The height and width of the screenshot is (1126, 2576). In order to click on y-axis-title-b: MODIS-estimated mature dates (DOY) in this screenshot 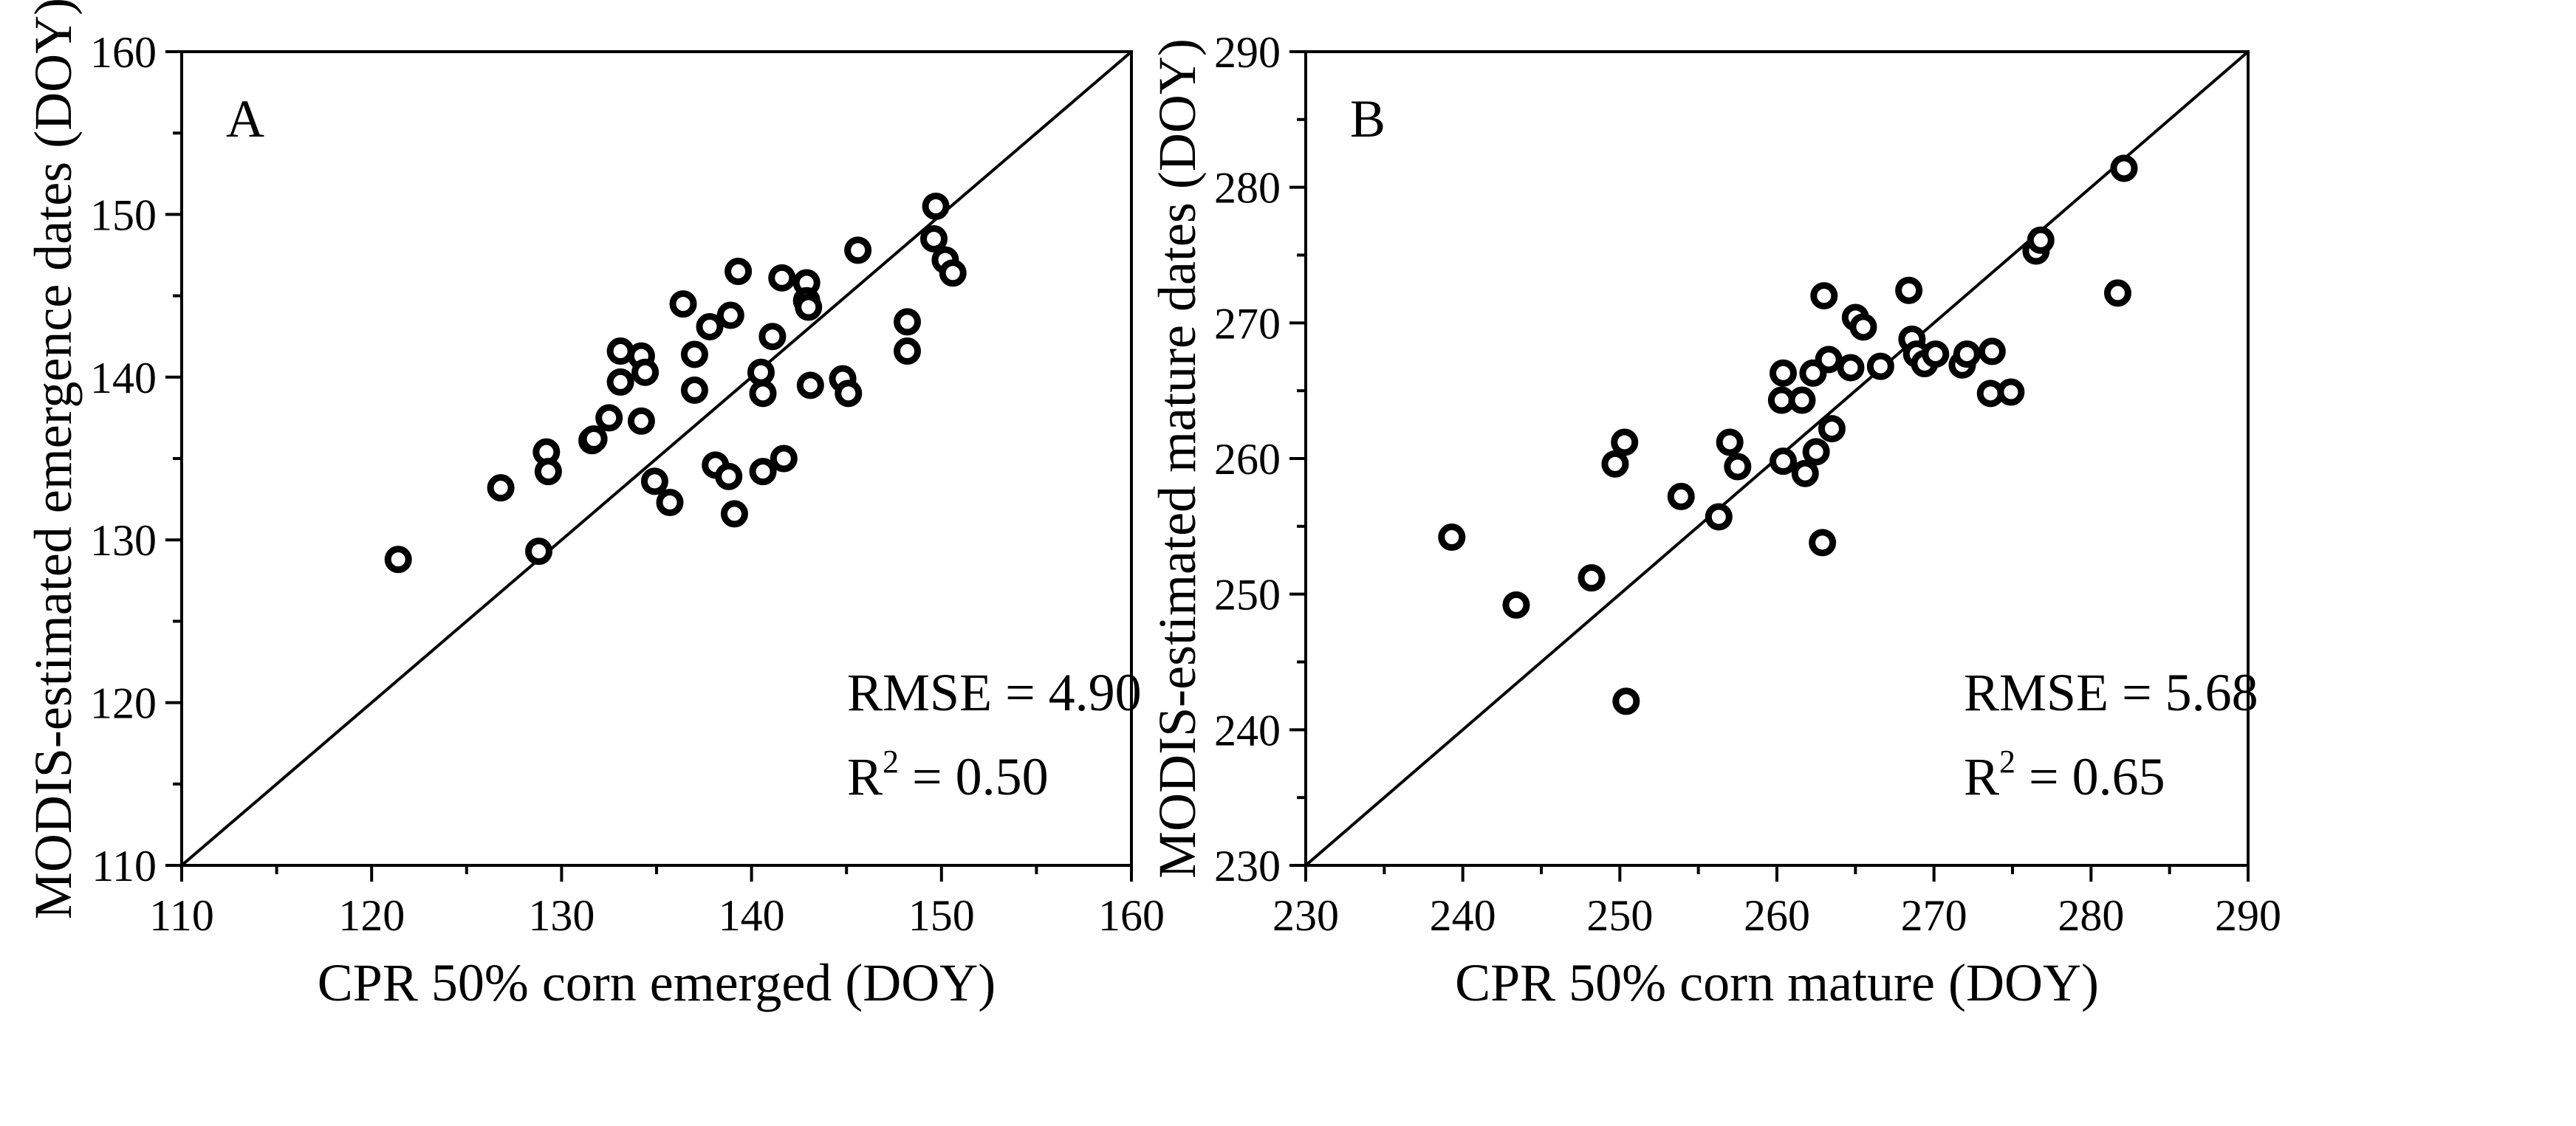, I will do `click(1177, 458)`.